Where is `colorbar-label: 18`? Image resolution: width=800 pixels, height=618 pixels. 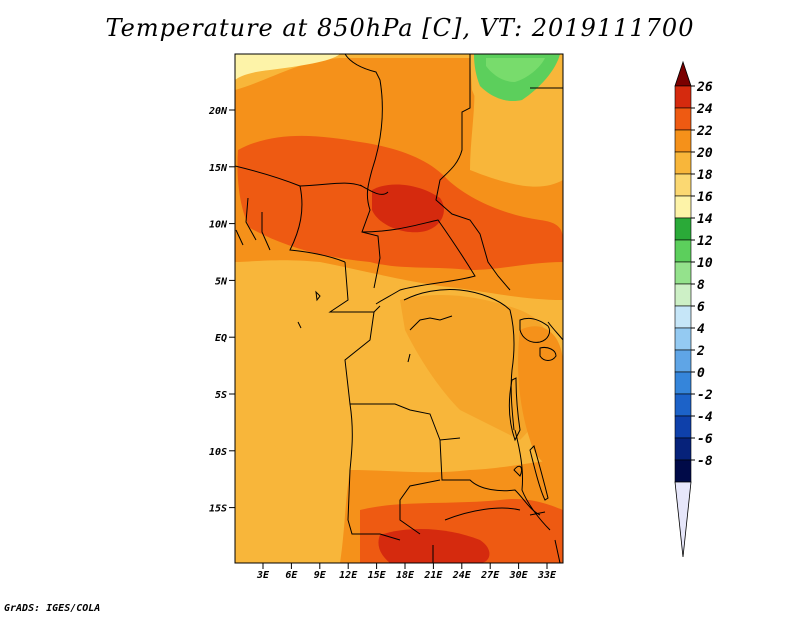 colorbar-label: 18 is located at coordinates (705, 175).